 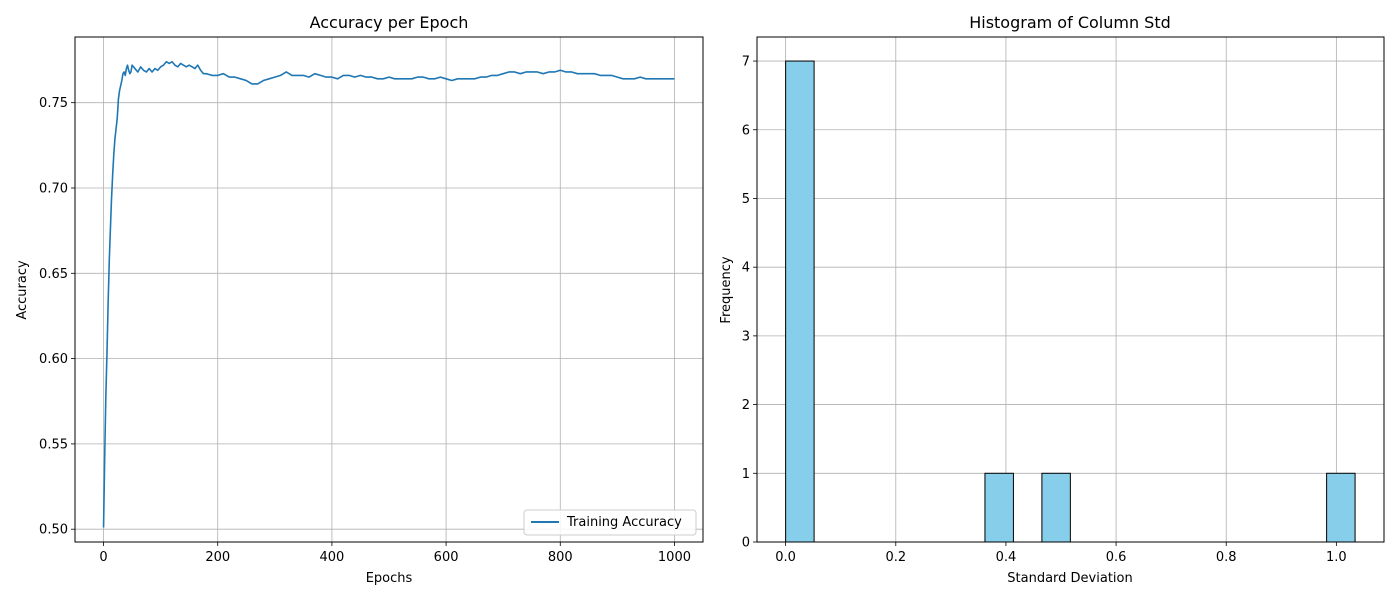 I want to click on x-tick-label: 600, so click(x=446, y=557).